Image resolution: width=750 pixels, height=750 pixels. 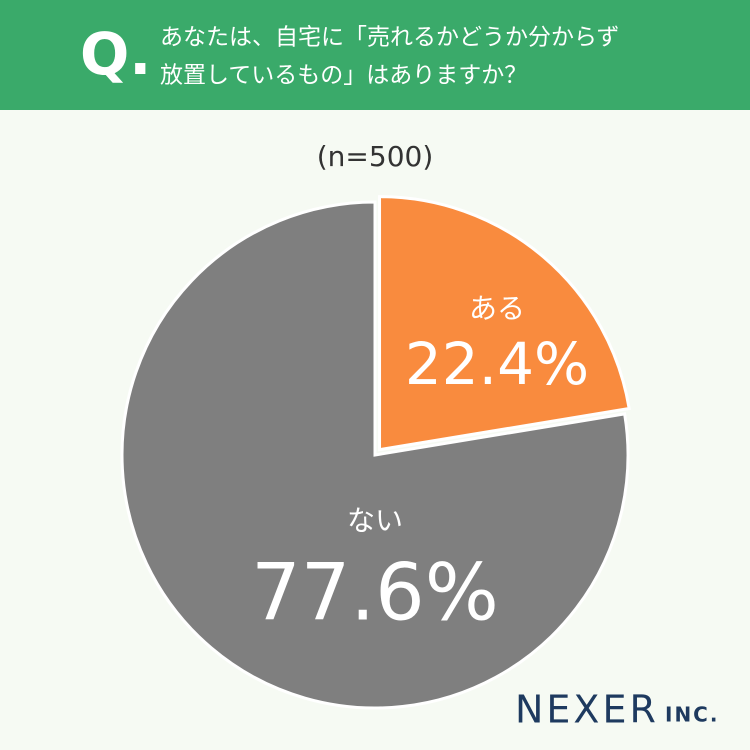 I want to click on header, so click(x=375, y=55).